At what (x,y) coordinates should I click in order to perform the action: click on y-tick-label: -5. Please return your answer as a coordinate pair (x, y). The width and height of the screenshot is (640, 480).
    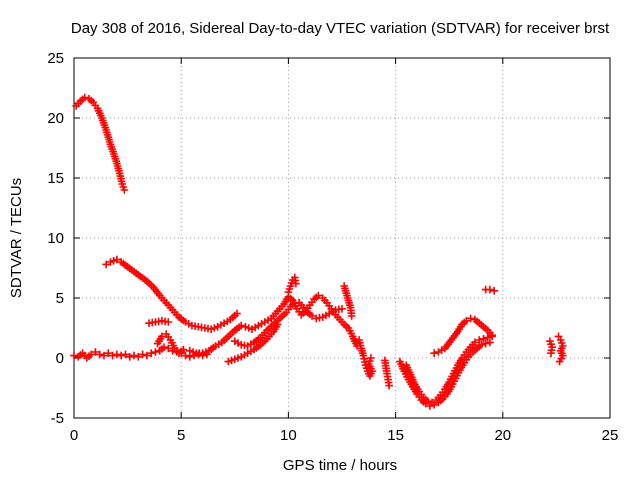
    Looking at the image, I should click on (57, 418).